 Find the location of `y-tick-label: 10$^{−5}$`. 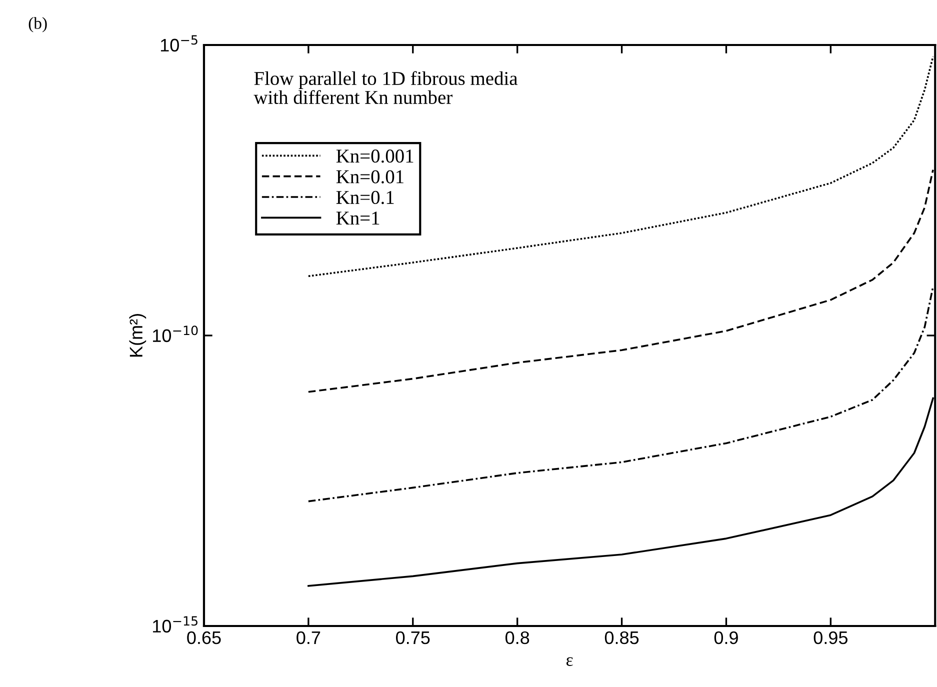

y-tick-label: 10$^{−5}$ is located at coordinates (179, 43).